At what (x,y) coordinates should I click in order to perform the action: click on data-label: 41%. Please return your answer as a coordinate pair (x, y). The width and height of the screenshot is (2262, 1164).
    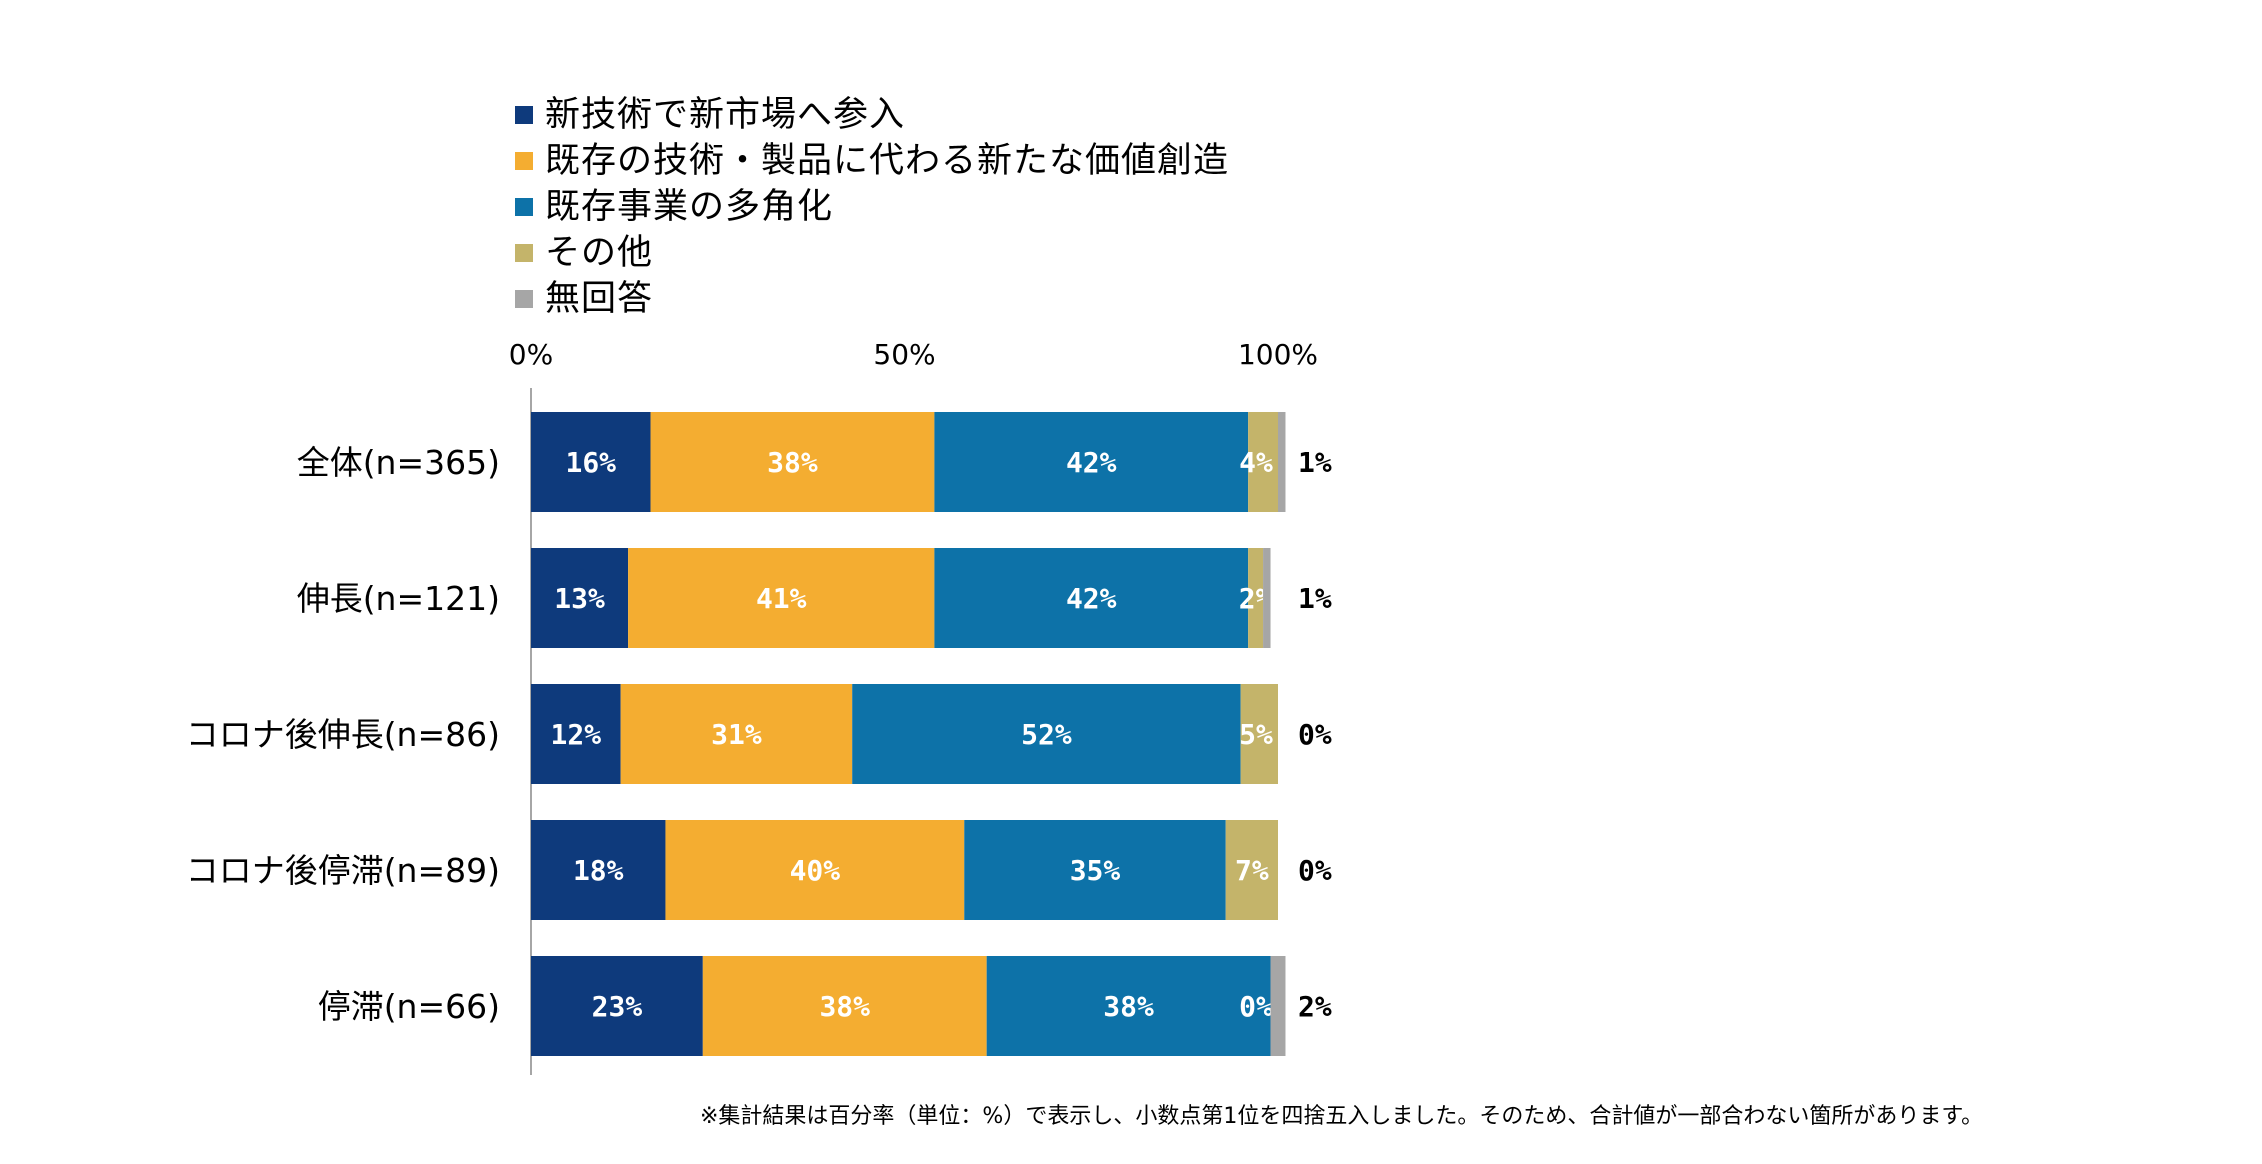
    Looking at the image, I should click on (781, 598).